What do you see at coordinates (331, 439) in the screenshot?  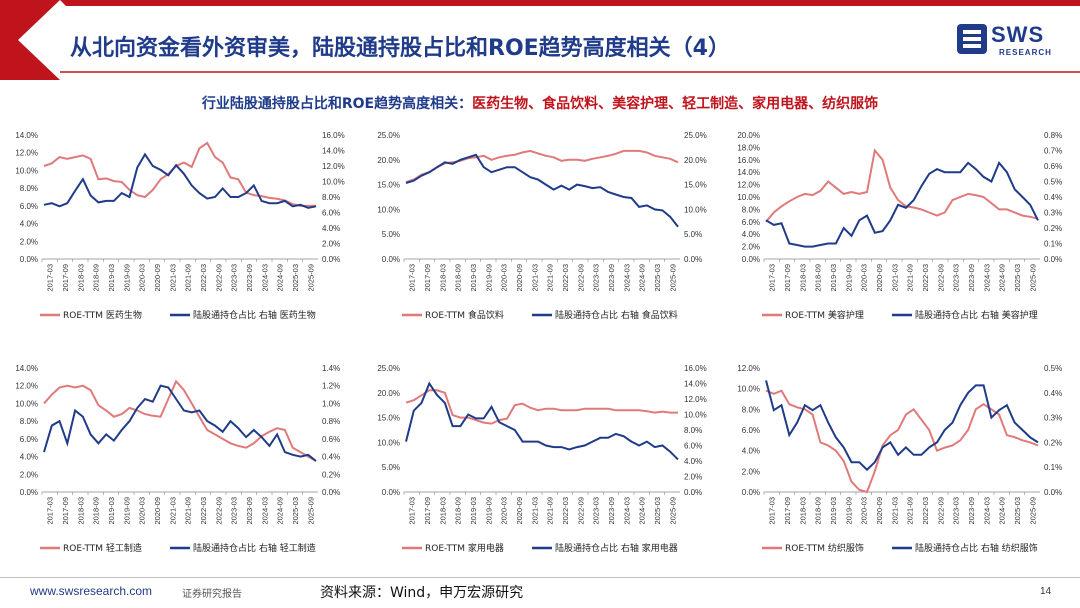 I see `right-tick-label: 0.6%` at bounding box center [331, 439].